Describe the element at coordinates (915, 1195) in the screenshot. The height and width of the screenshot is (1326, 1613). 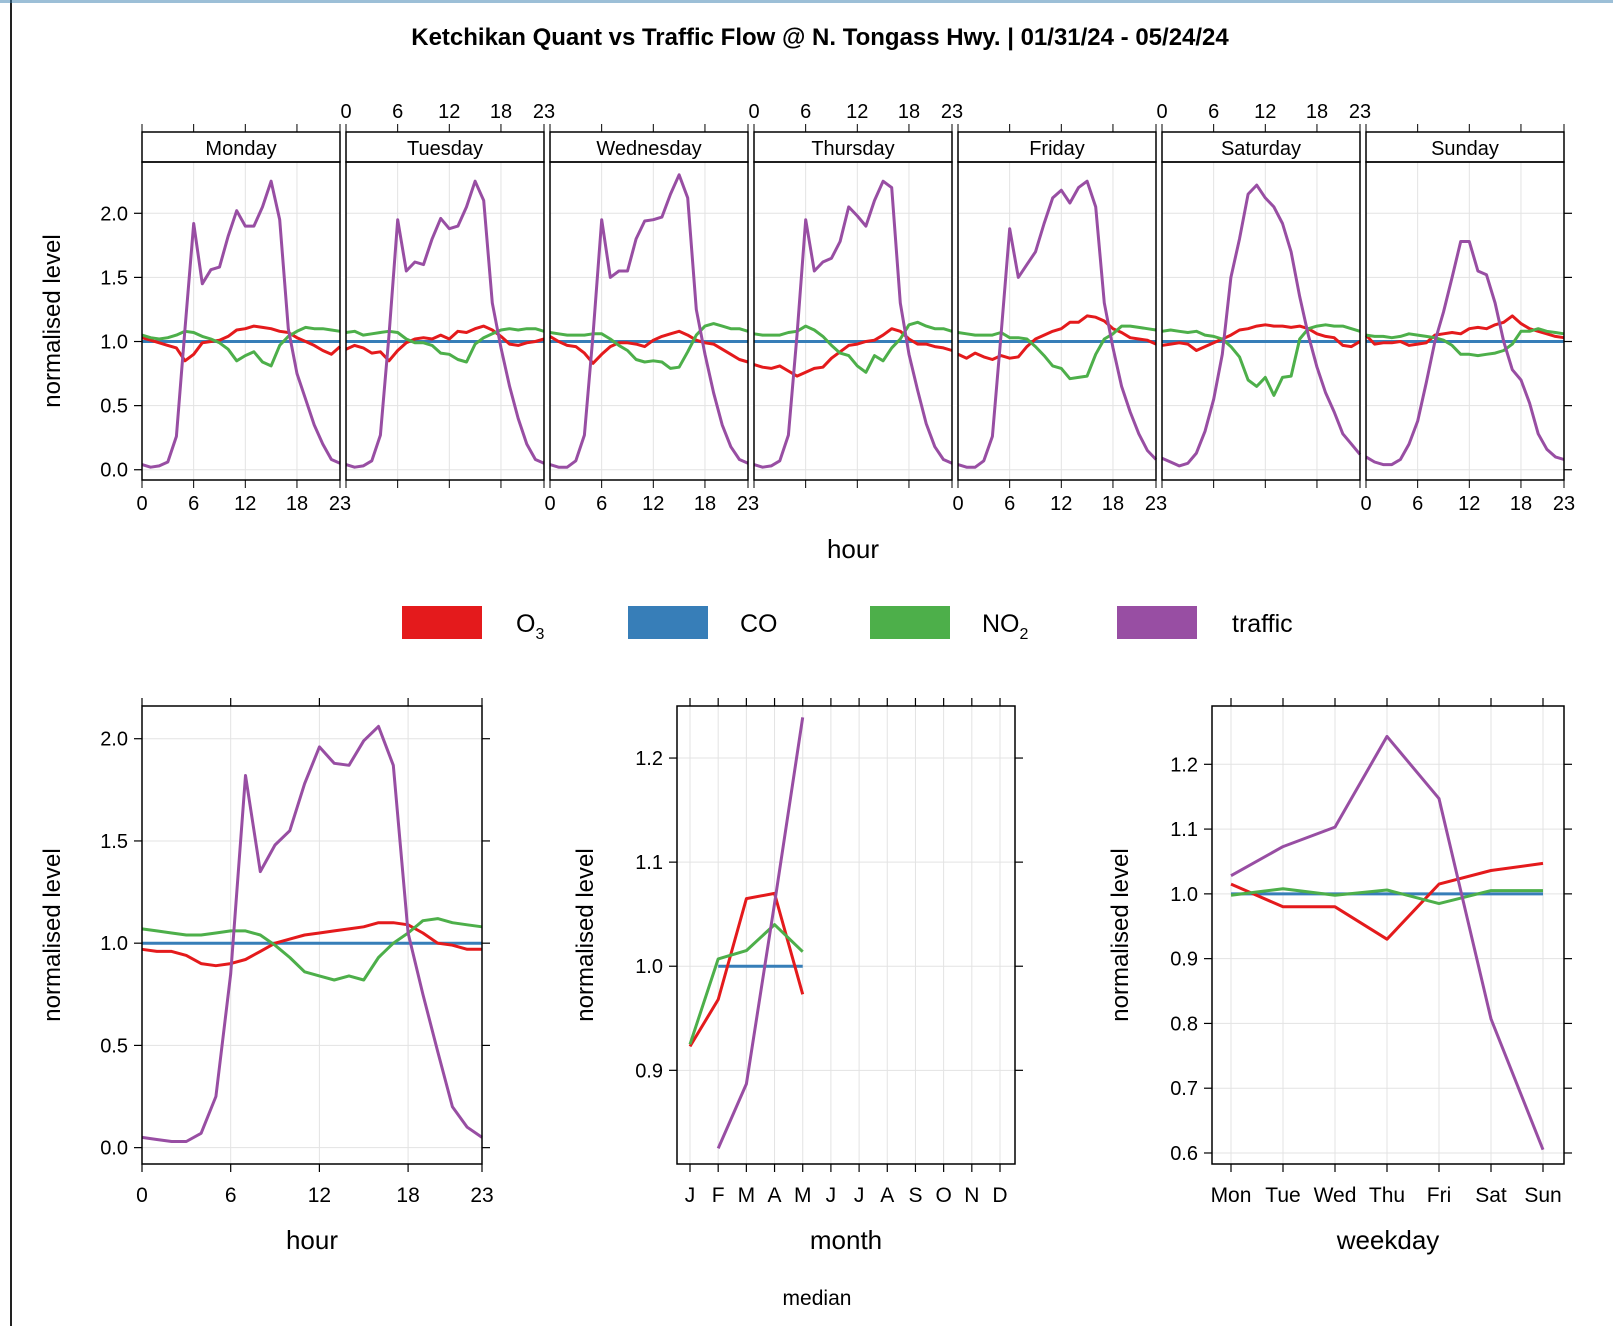
I see `x-tick-label: S` at that location.